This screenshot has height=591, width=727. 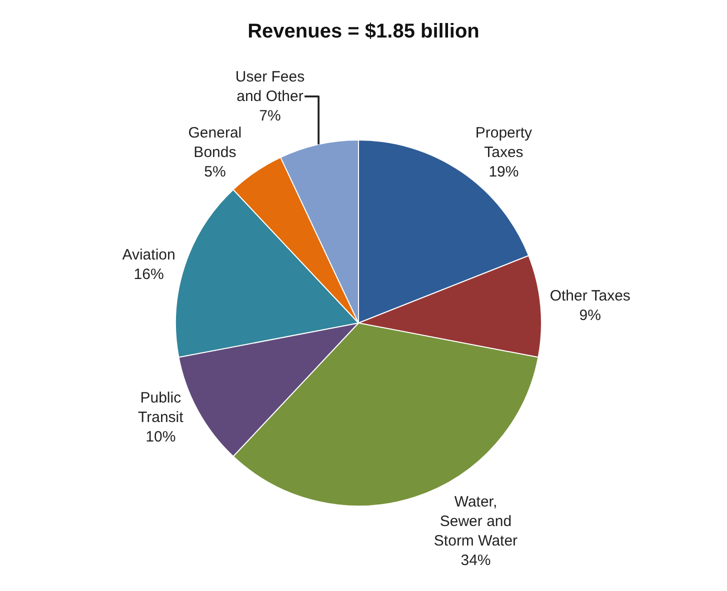 I want to click on slice-label: User Fees and Other, so click(x=270, y=86).